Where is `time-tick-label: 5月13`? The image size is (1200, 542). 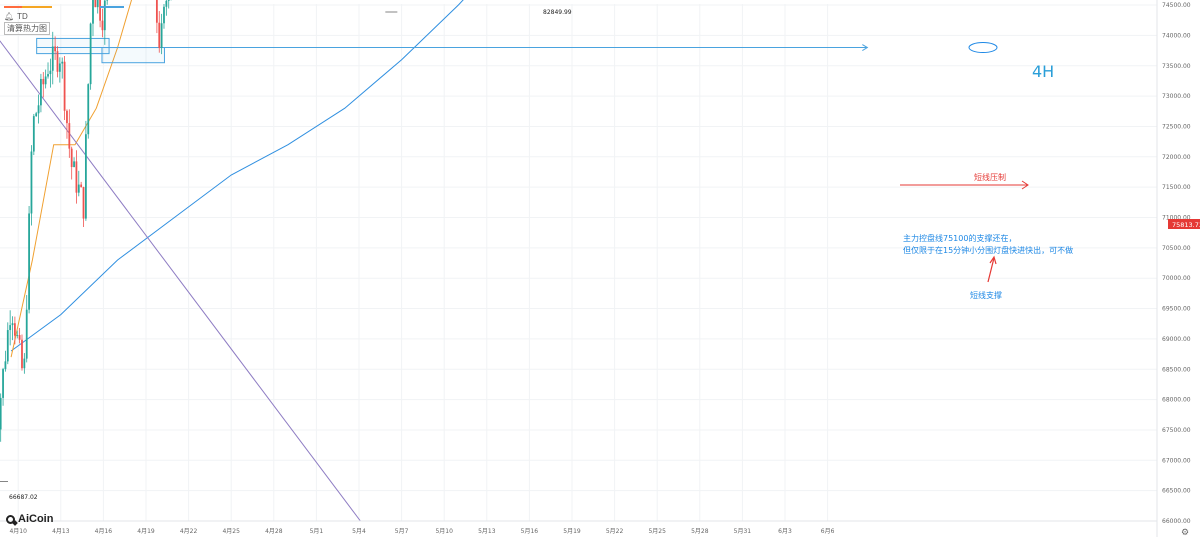 time-tick-label: 5月13 is located at coordinates (487, 531).